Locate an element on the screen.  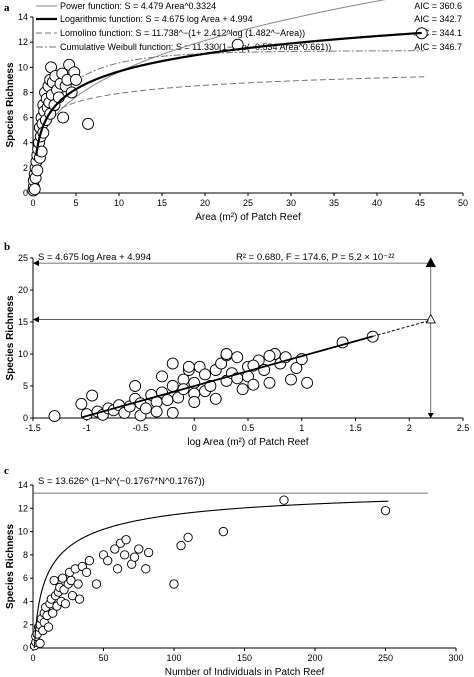
panel-c-x-tick-label: 100 is located at coordinates (173, 658).